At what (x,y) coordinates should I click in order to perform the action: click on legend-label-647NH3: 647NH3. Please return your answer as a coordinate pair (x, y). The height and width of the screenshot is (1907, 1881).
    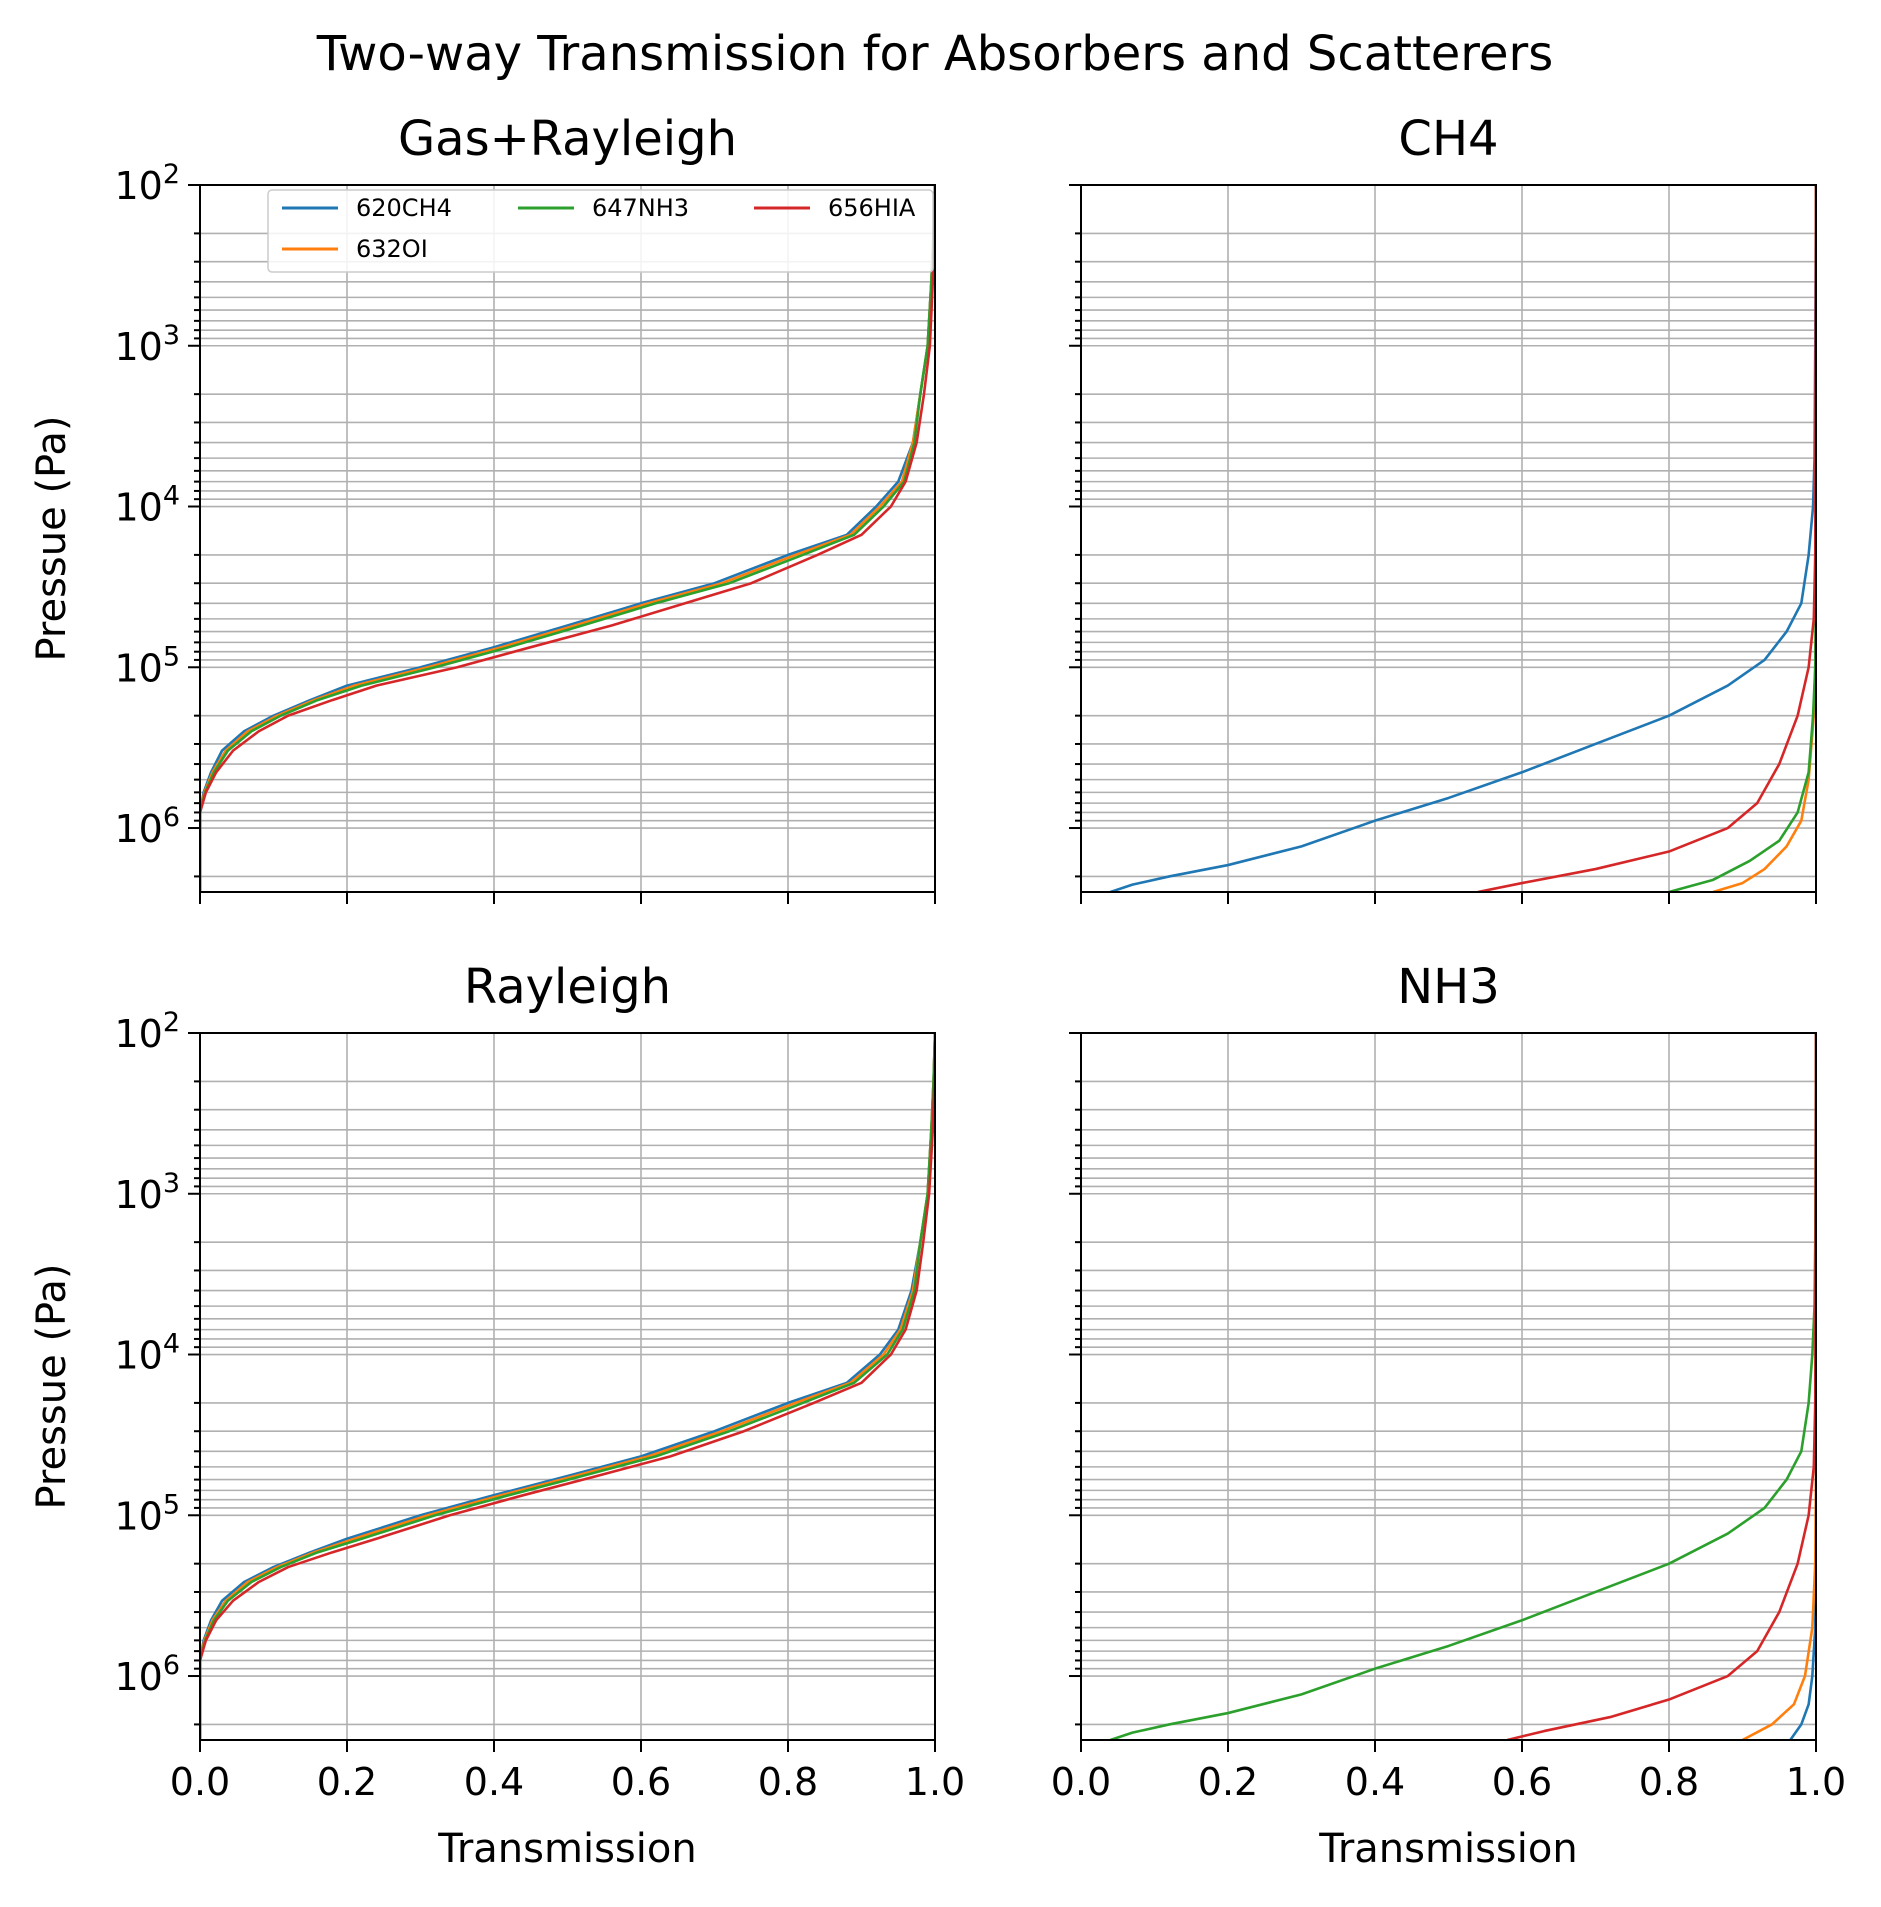
    Looking at the image, I should click on (640, 208).